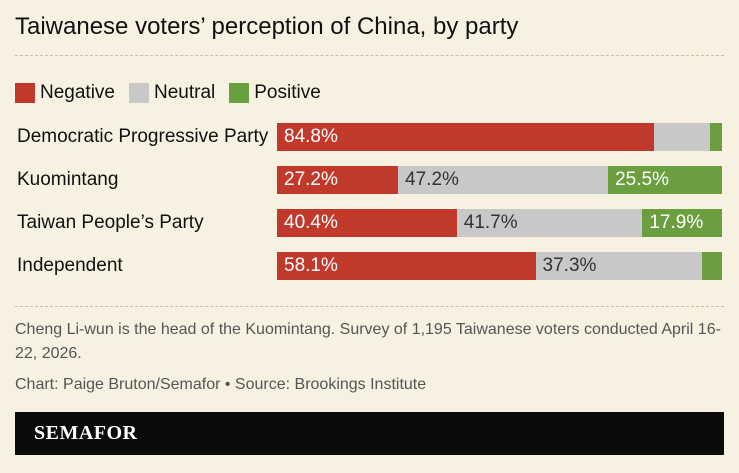 This screenshot has height=473, width=739. I want to click on category-label: Independent, so click(70, 265).